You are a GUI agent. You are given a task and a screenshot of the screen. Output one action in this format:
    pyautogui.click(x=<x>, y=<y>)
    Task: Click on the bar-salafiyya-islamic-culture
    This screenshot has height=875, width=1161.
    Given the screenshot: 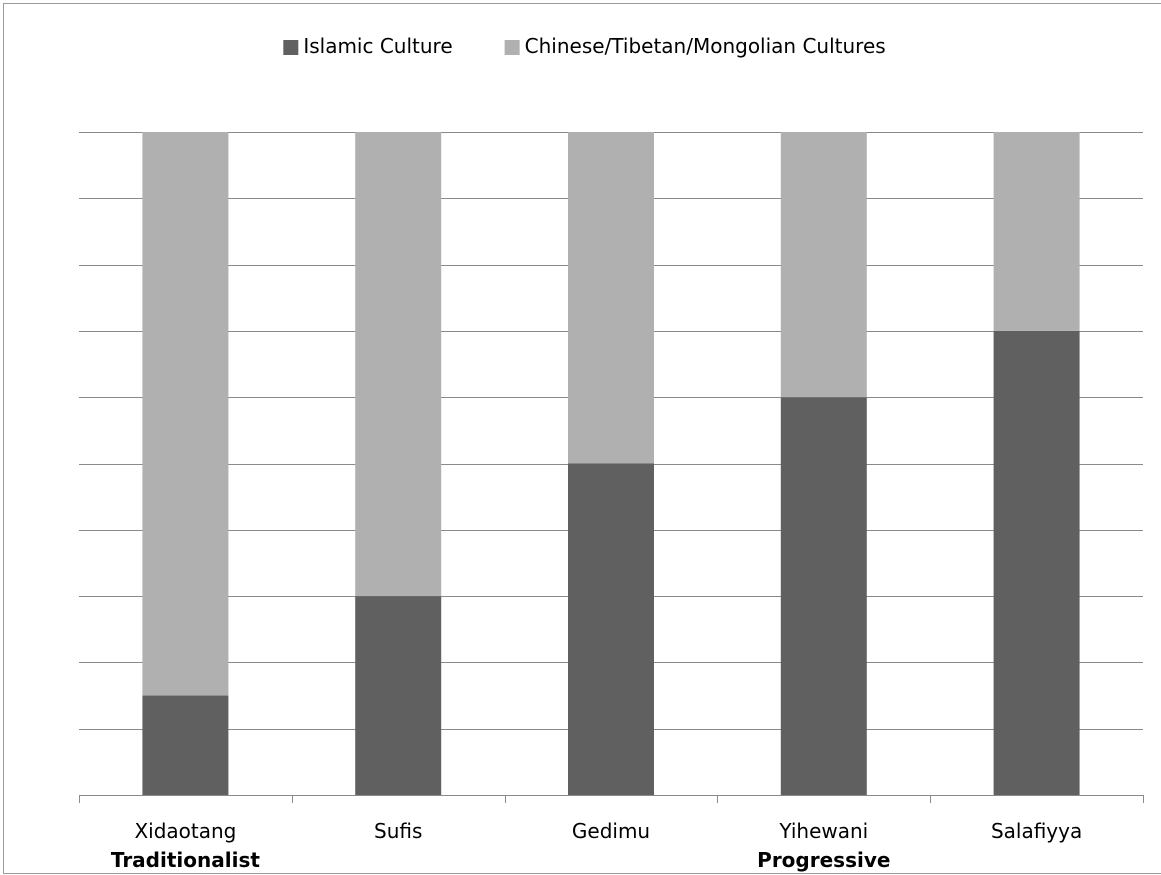 What is the action you would take?
    pyautogui.click(x=1036, y=562)
    